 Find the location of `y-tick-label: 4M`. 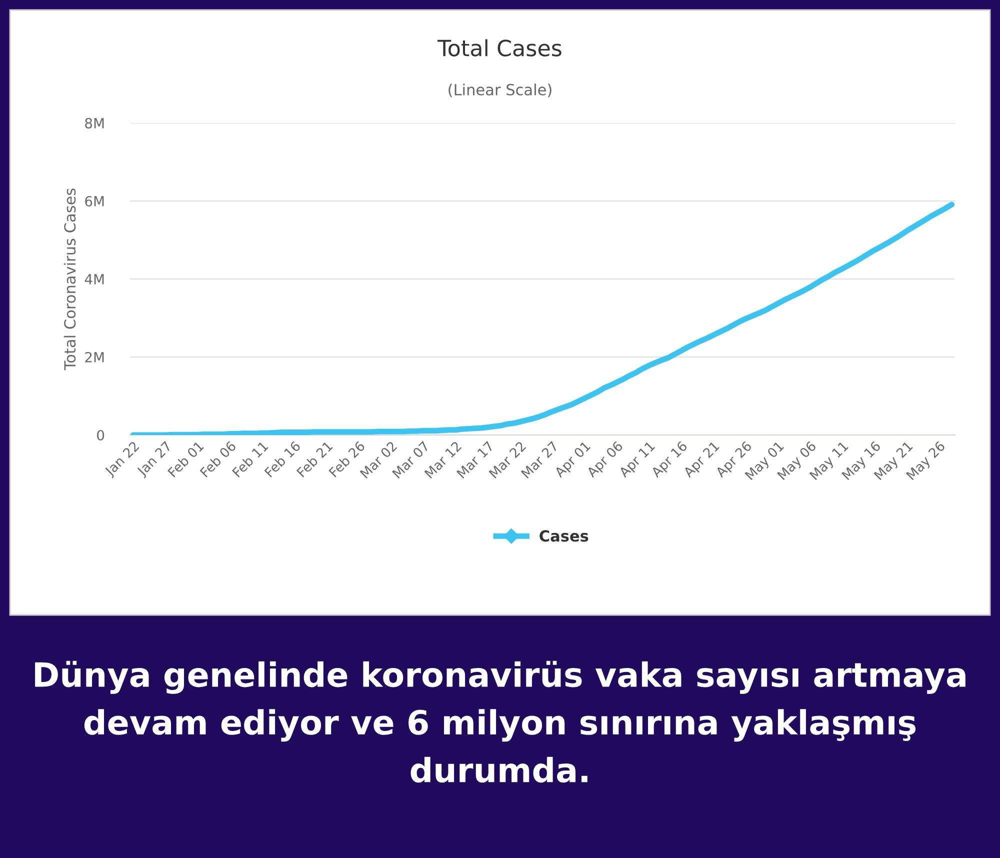

y-tick-label: 4M is located at coordinates (94, 279).